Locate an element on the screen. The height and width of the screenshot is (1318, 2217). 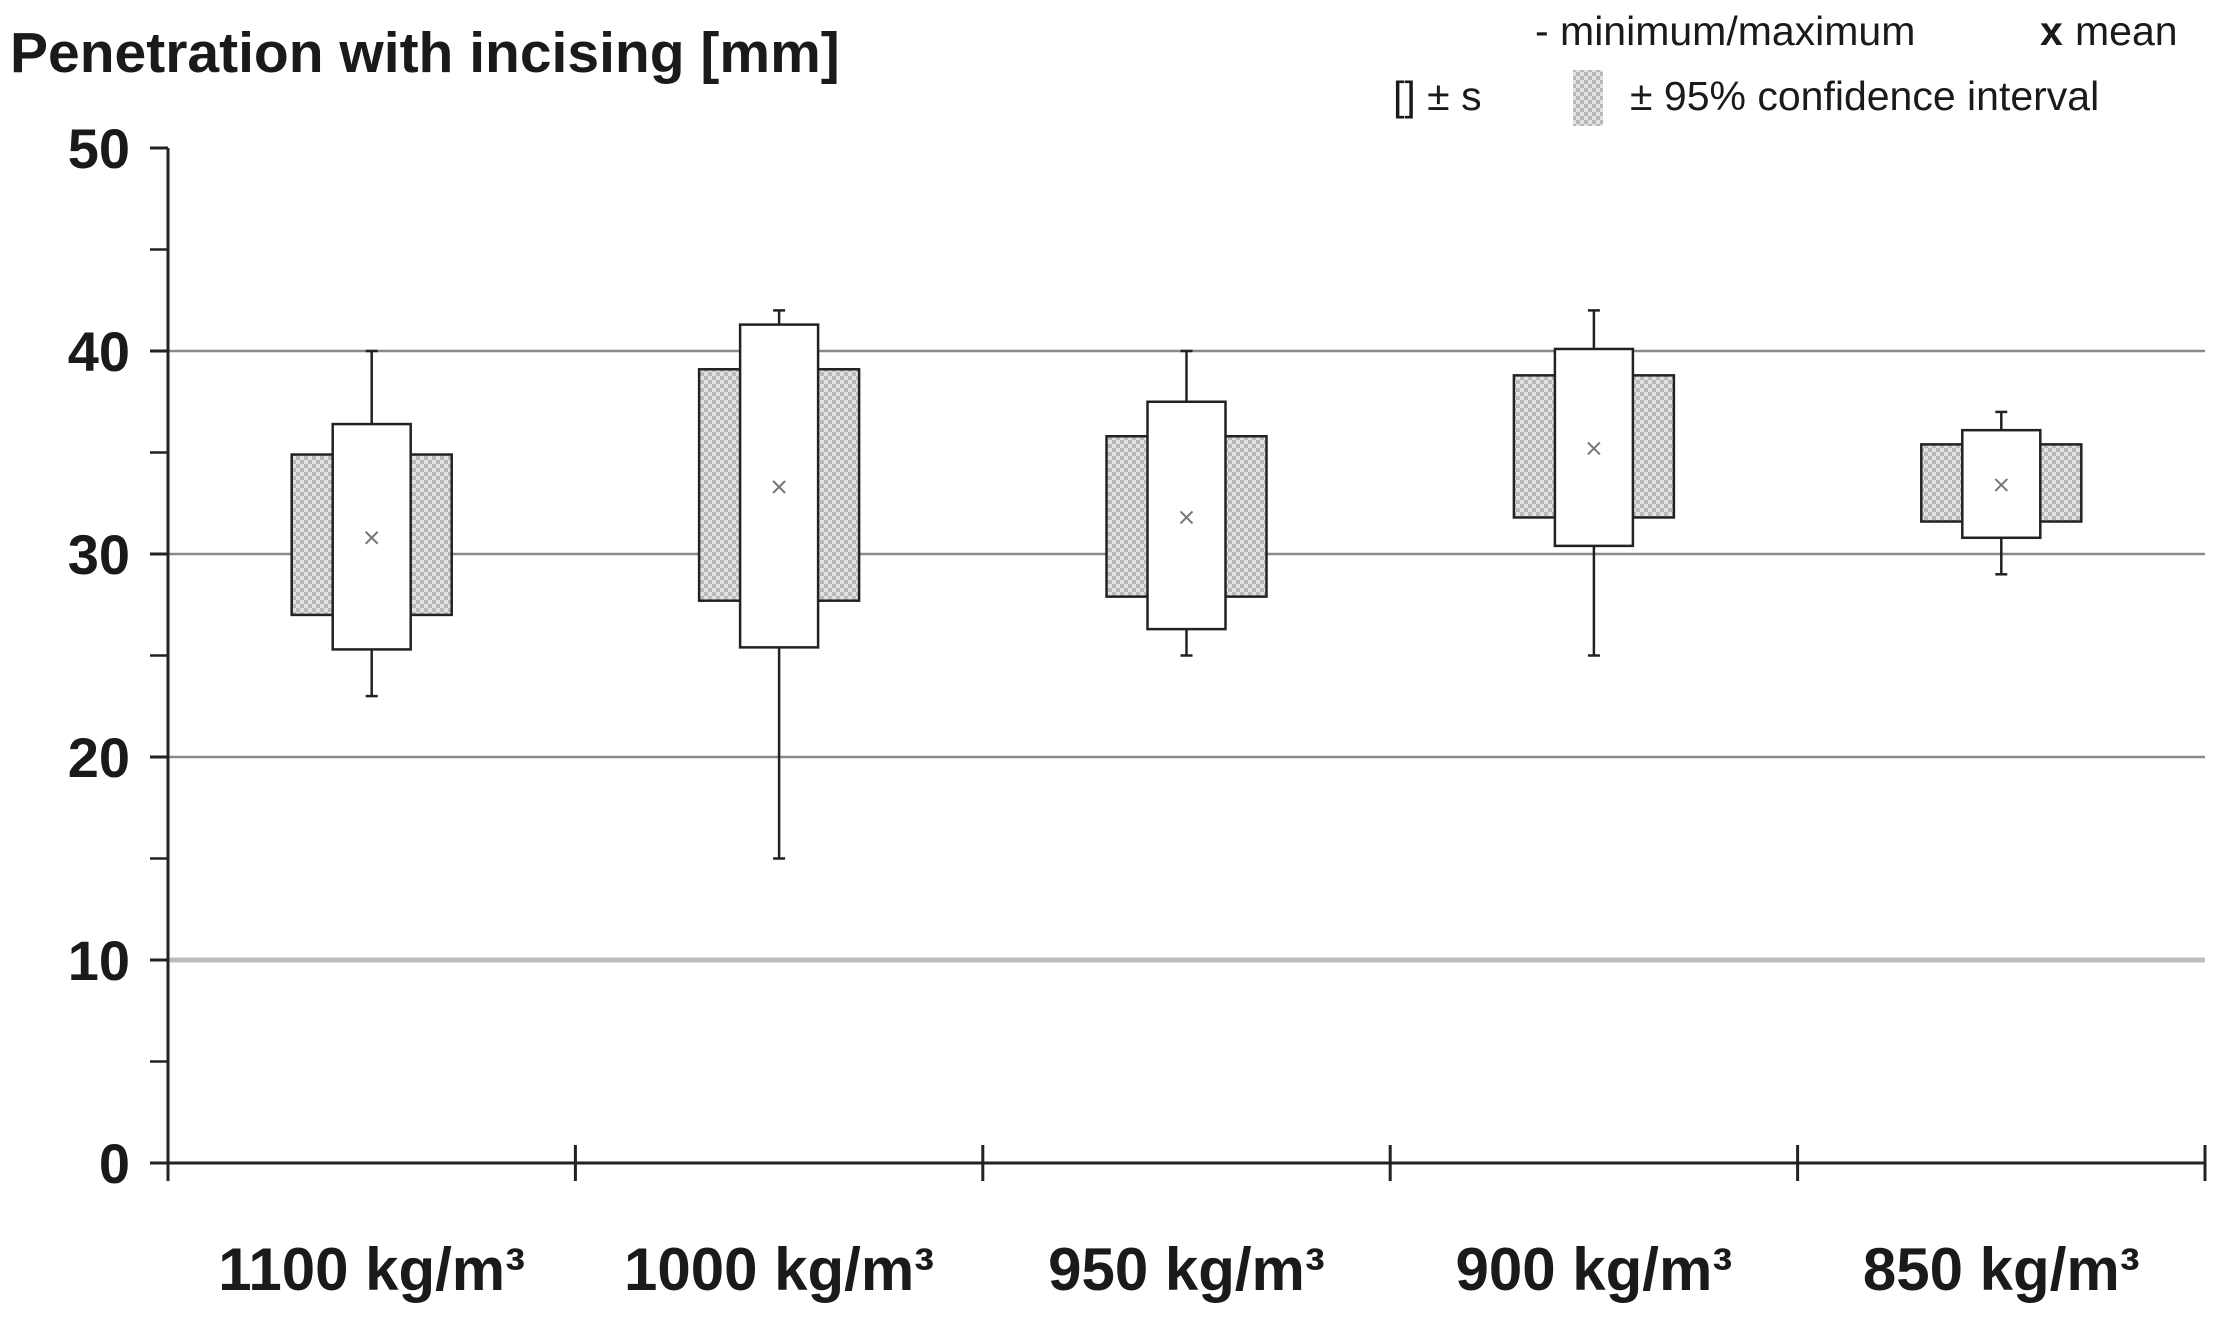
legend-sd-label: [] ± s is located at coordinates (1437, 96).